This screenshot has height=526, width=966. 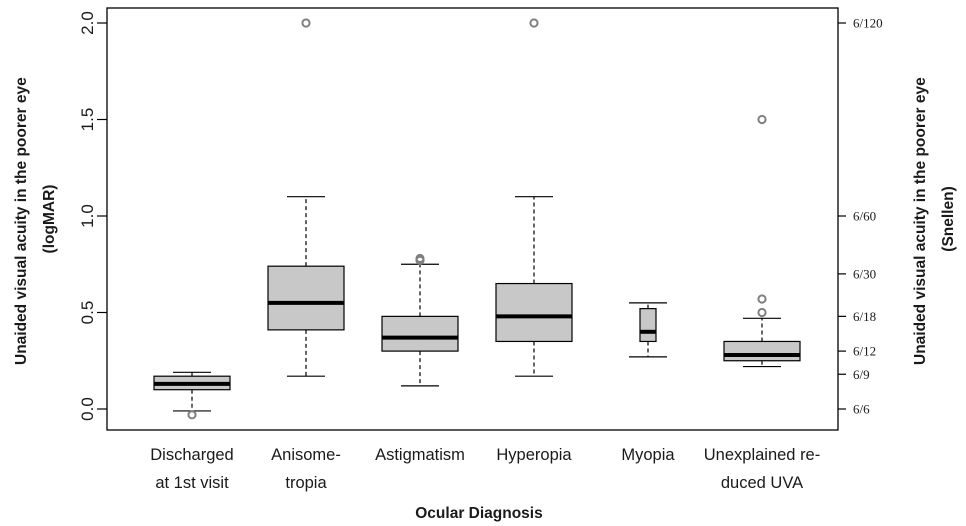 I want to click on category-label: Astigmatism, so click(x=420, y=455).